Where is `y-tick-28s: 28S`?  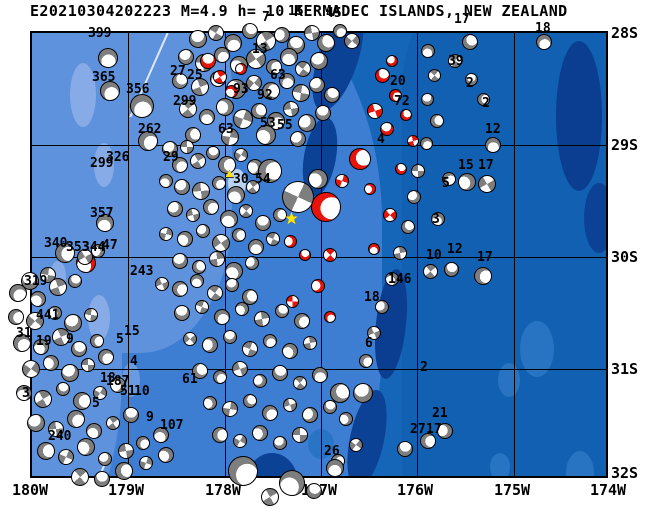
y-tick-28s: 28S is located at coordinates (625, 33).